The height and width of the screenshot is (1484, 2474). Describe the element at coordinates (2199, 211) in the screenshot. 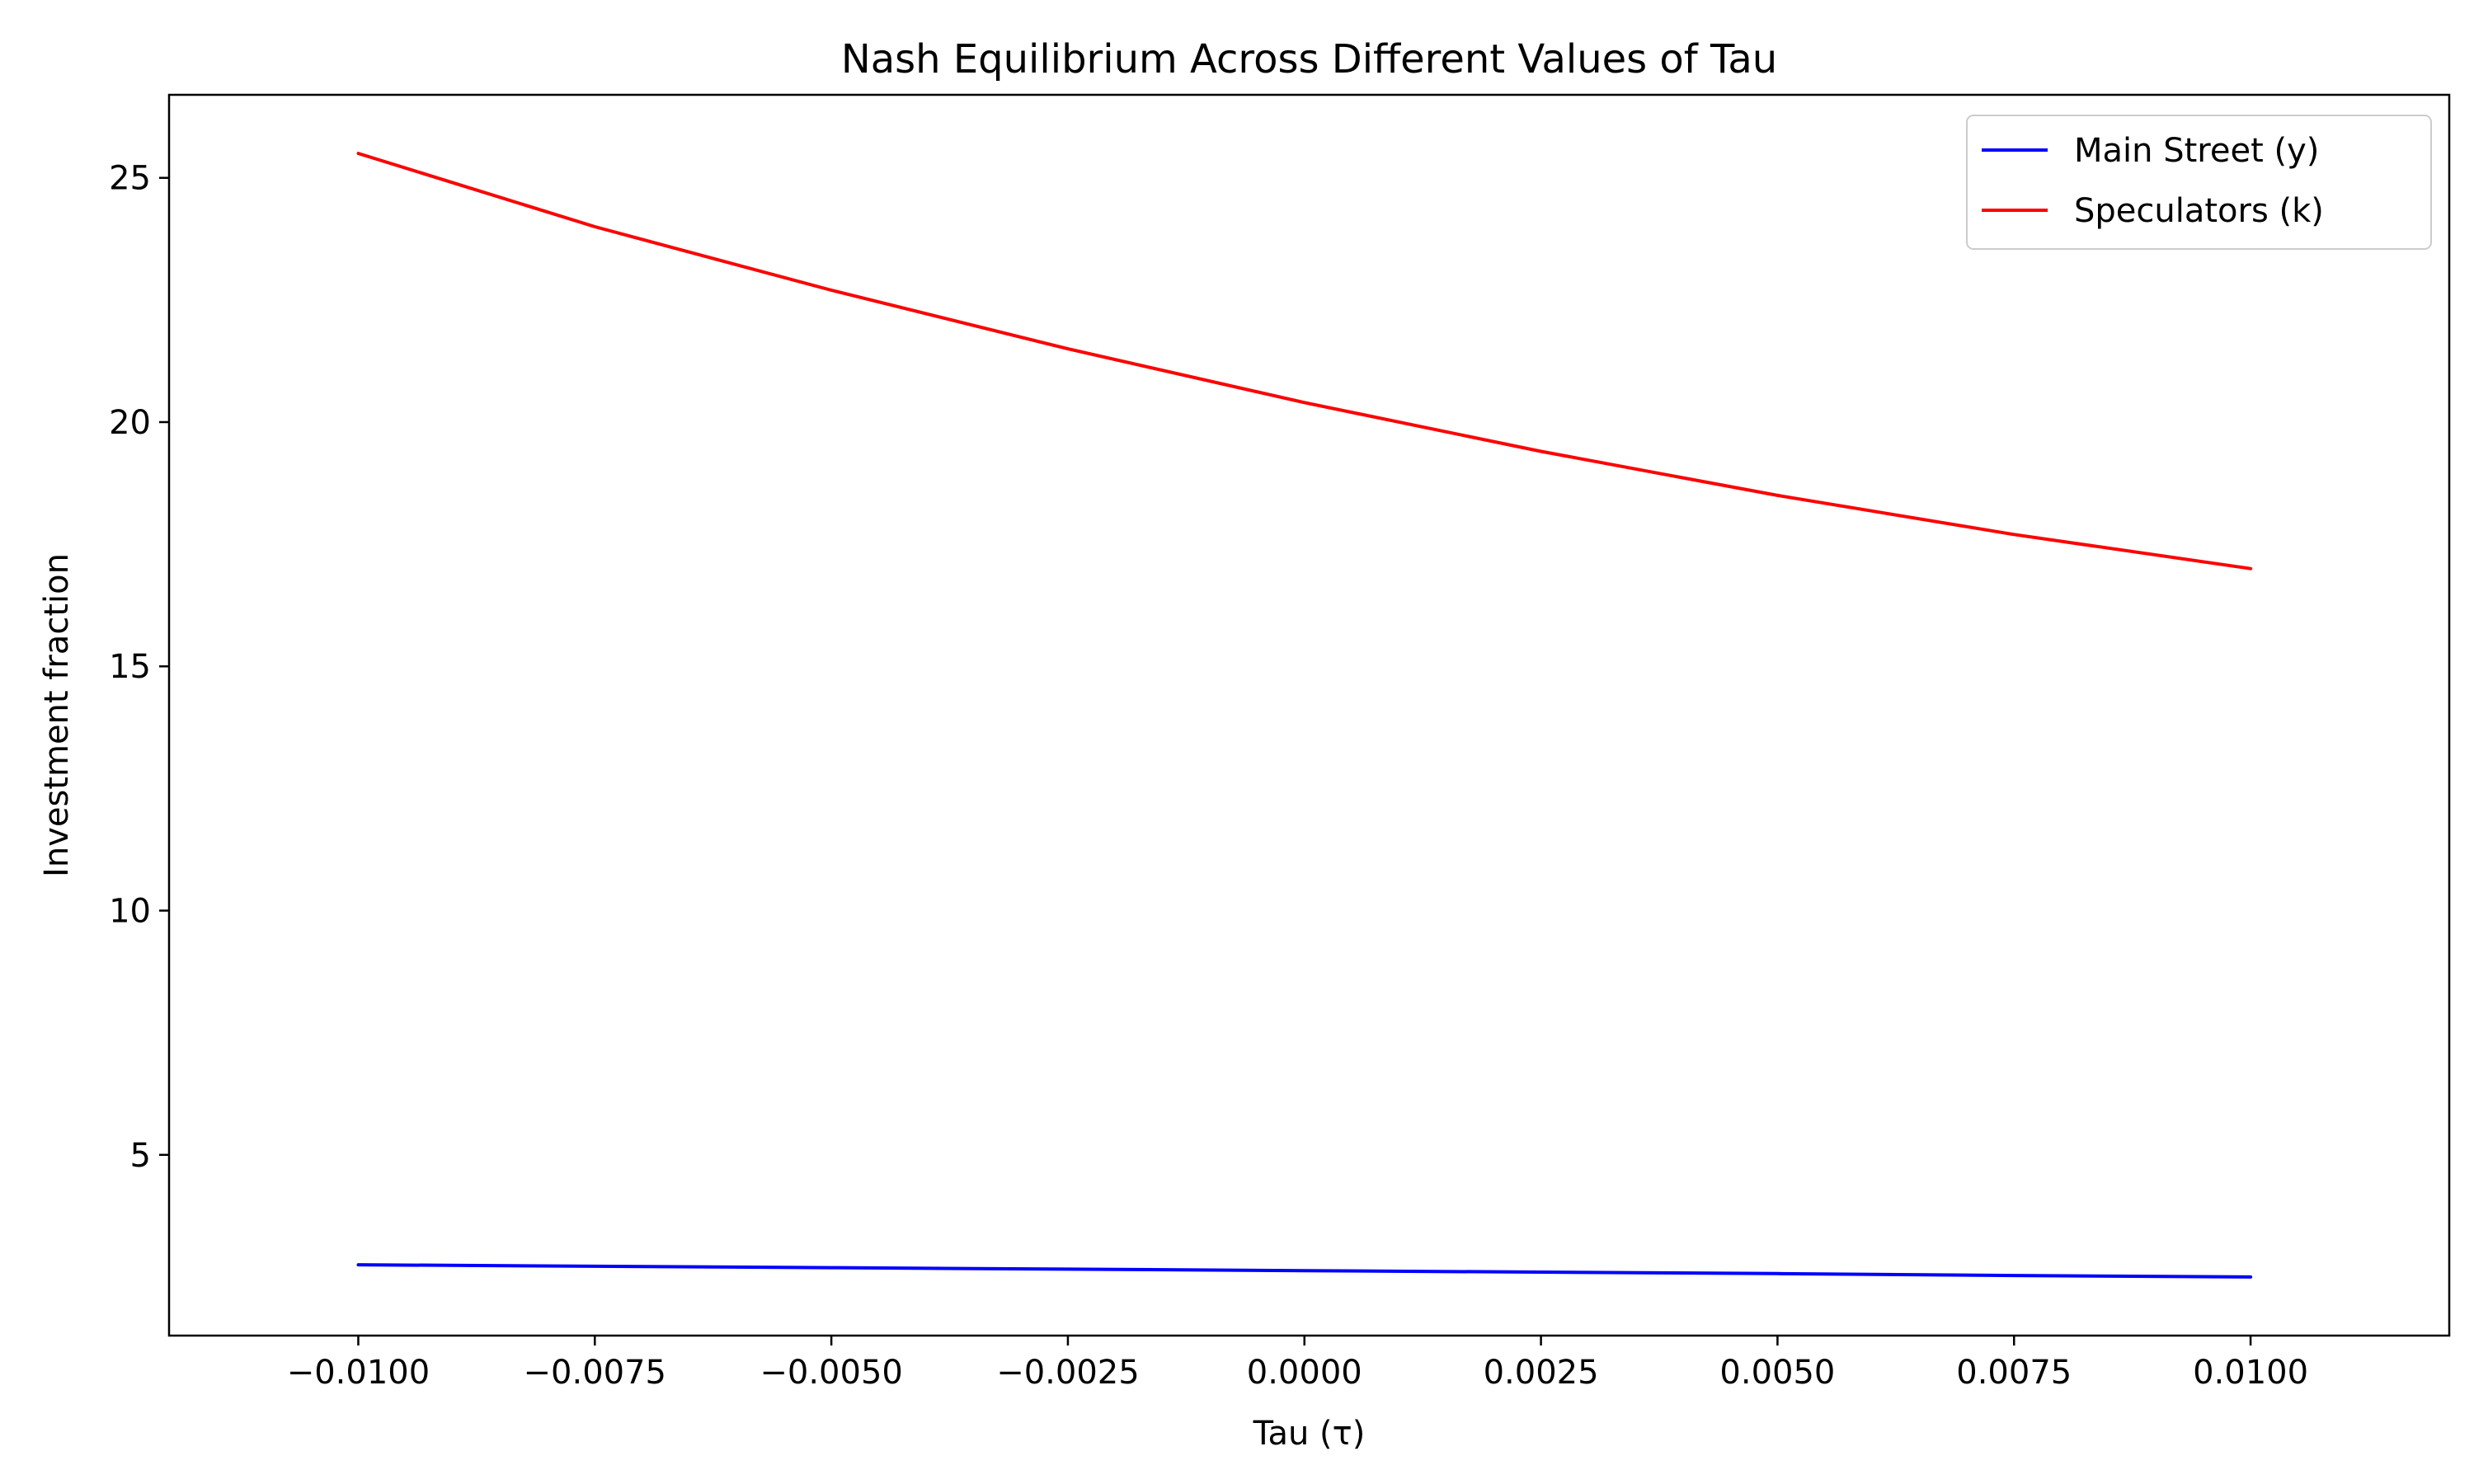

I see `legend-label: Speculators (k)` at that location.